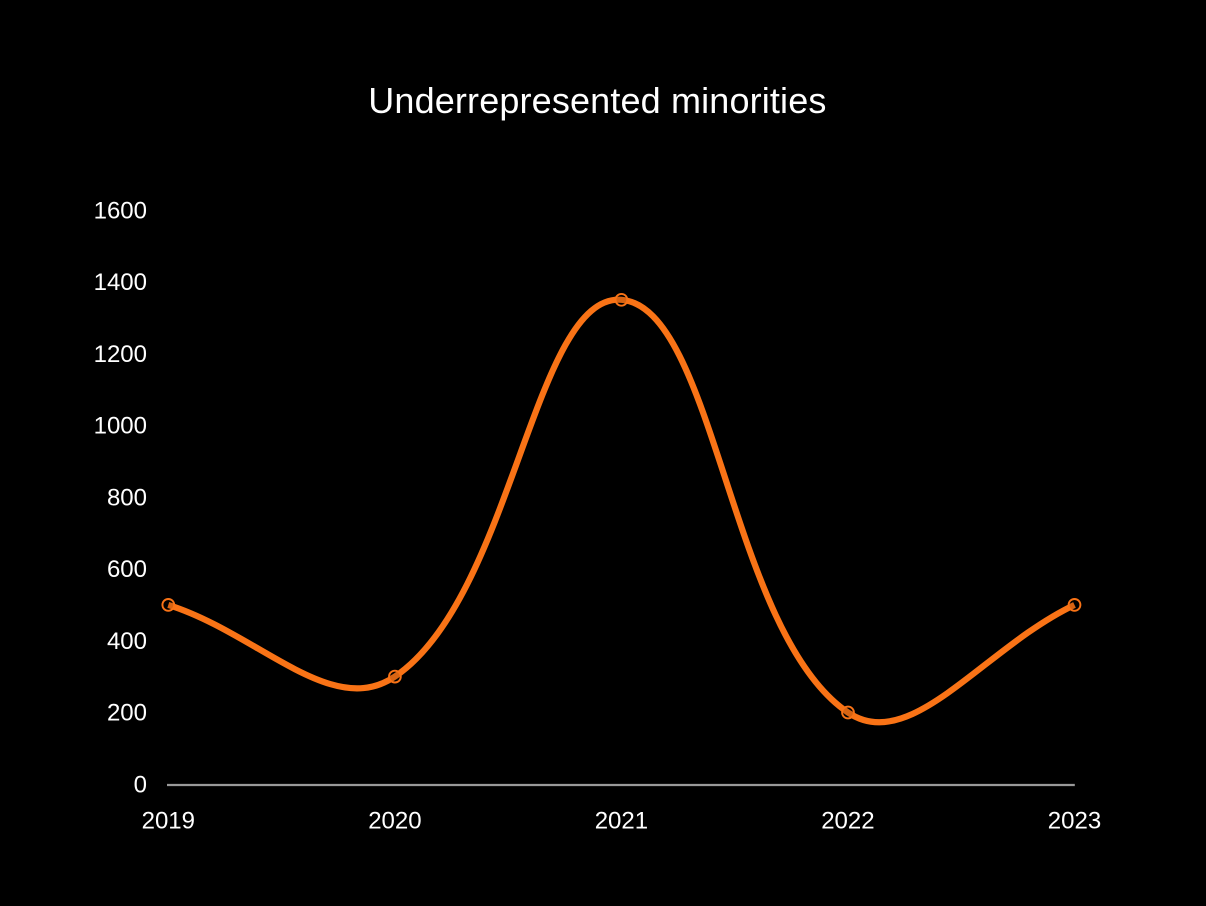  Describe the element at coordinates (847, 821) in the screenshot. I see `svg-text: 2022` at that location.